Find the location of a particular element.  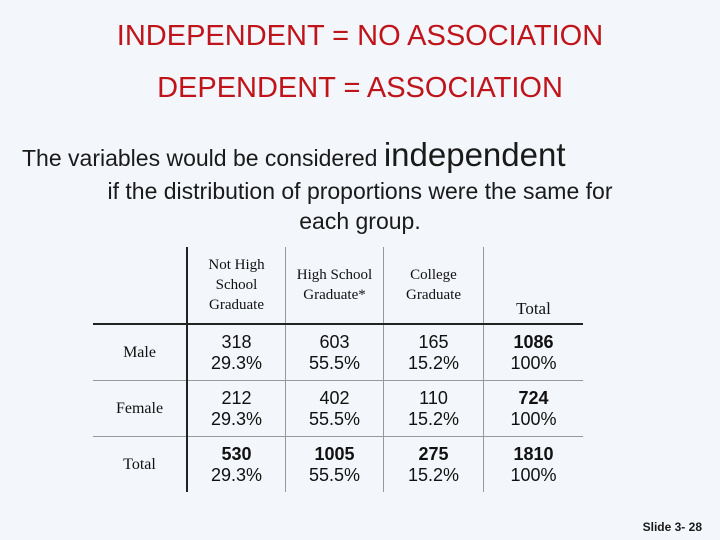

table-row: Male 318 29.3% 603 55.5% 165 15.2% 1086 100% is located at coordinates (338, 352).